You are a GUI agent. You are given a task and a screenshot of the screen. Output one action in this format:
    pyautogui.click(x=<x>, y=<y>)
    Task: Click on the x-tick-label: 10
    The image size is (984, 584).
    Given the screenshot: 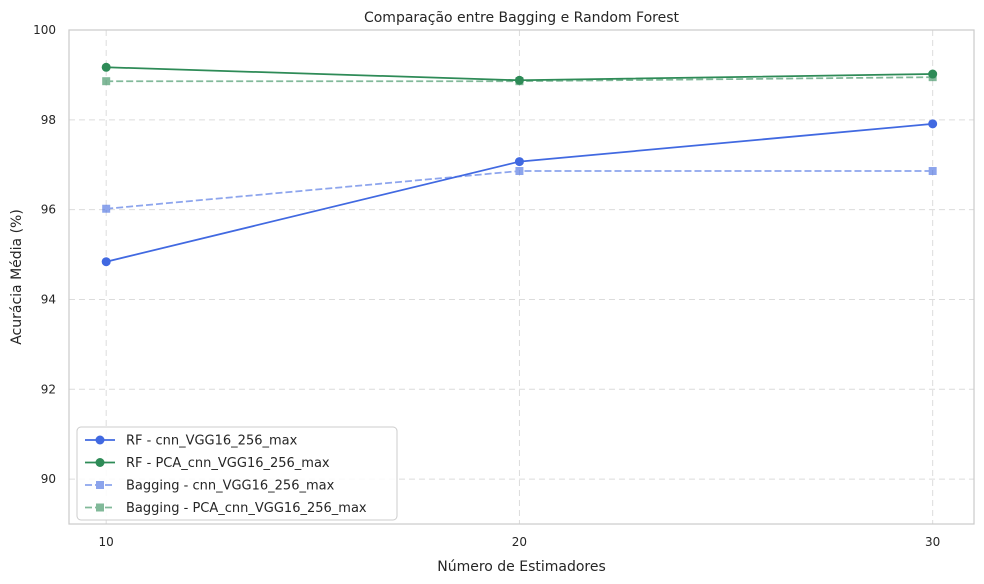 What is the action you would take?
    pyautogui.click(x=106, y=542)
    